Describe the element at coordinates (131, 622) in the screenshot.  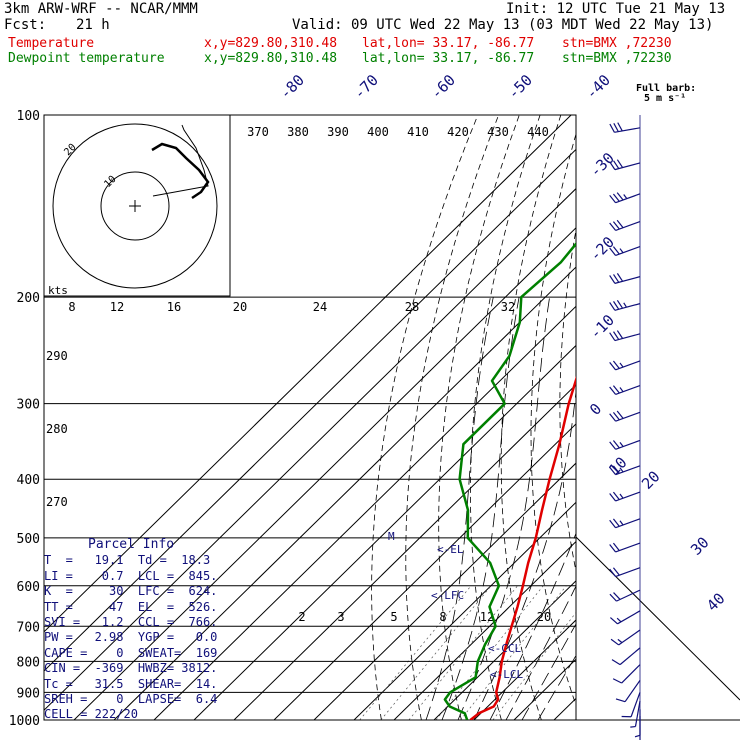
I see `parcel-row-svi: SVI = 1.2 CCL = 766.` at that location.